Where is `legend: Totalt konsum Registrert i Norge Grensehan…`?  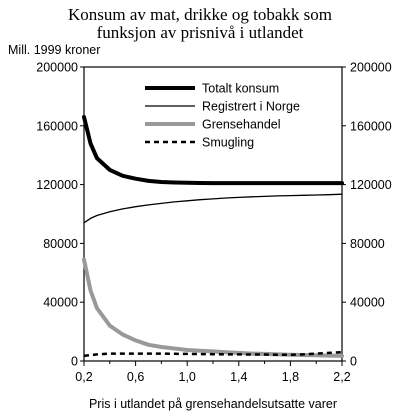 legend: Totalt konsum Registrert i Norge Grensehan… is located at coordinates (222, 116).